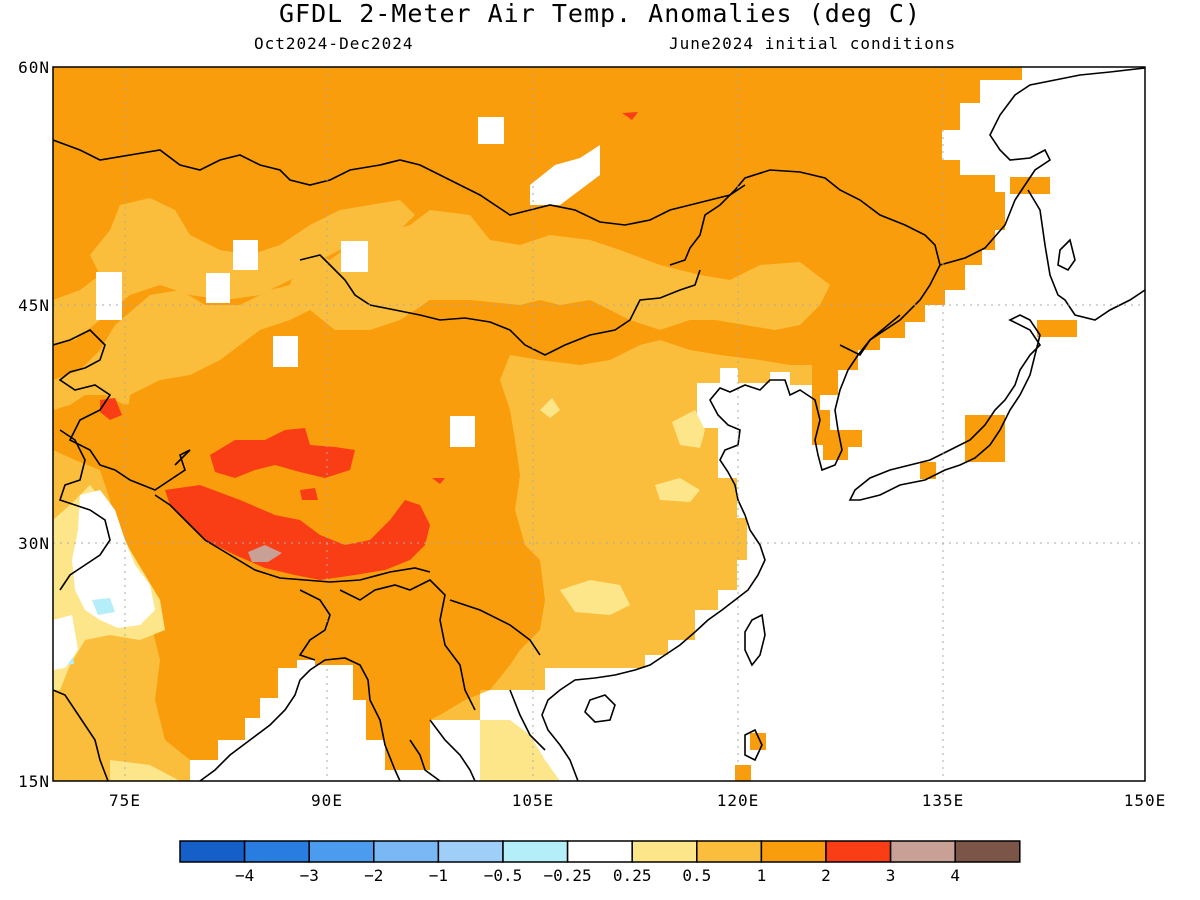 The width and height of the screenshot is (1200, 900). Describe the element at coordinates (373, 875) in the screenshot. I see `legend-label: −2` at that location.